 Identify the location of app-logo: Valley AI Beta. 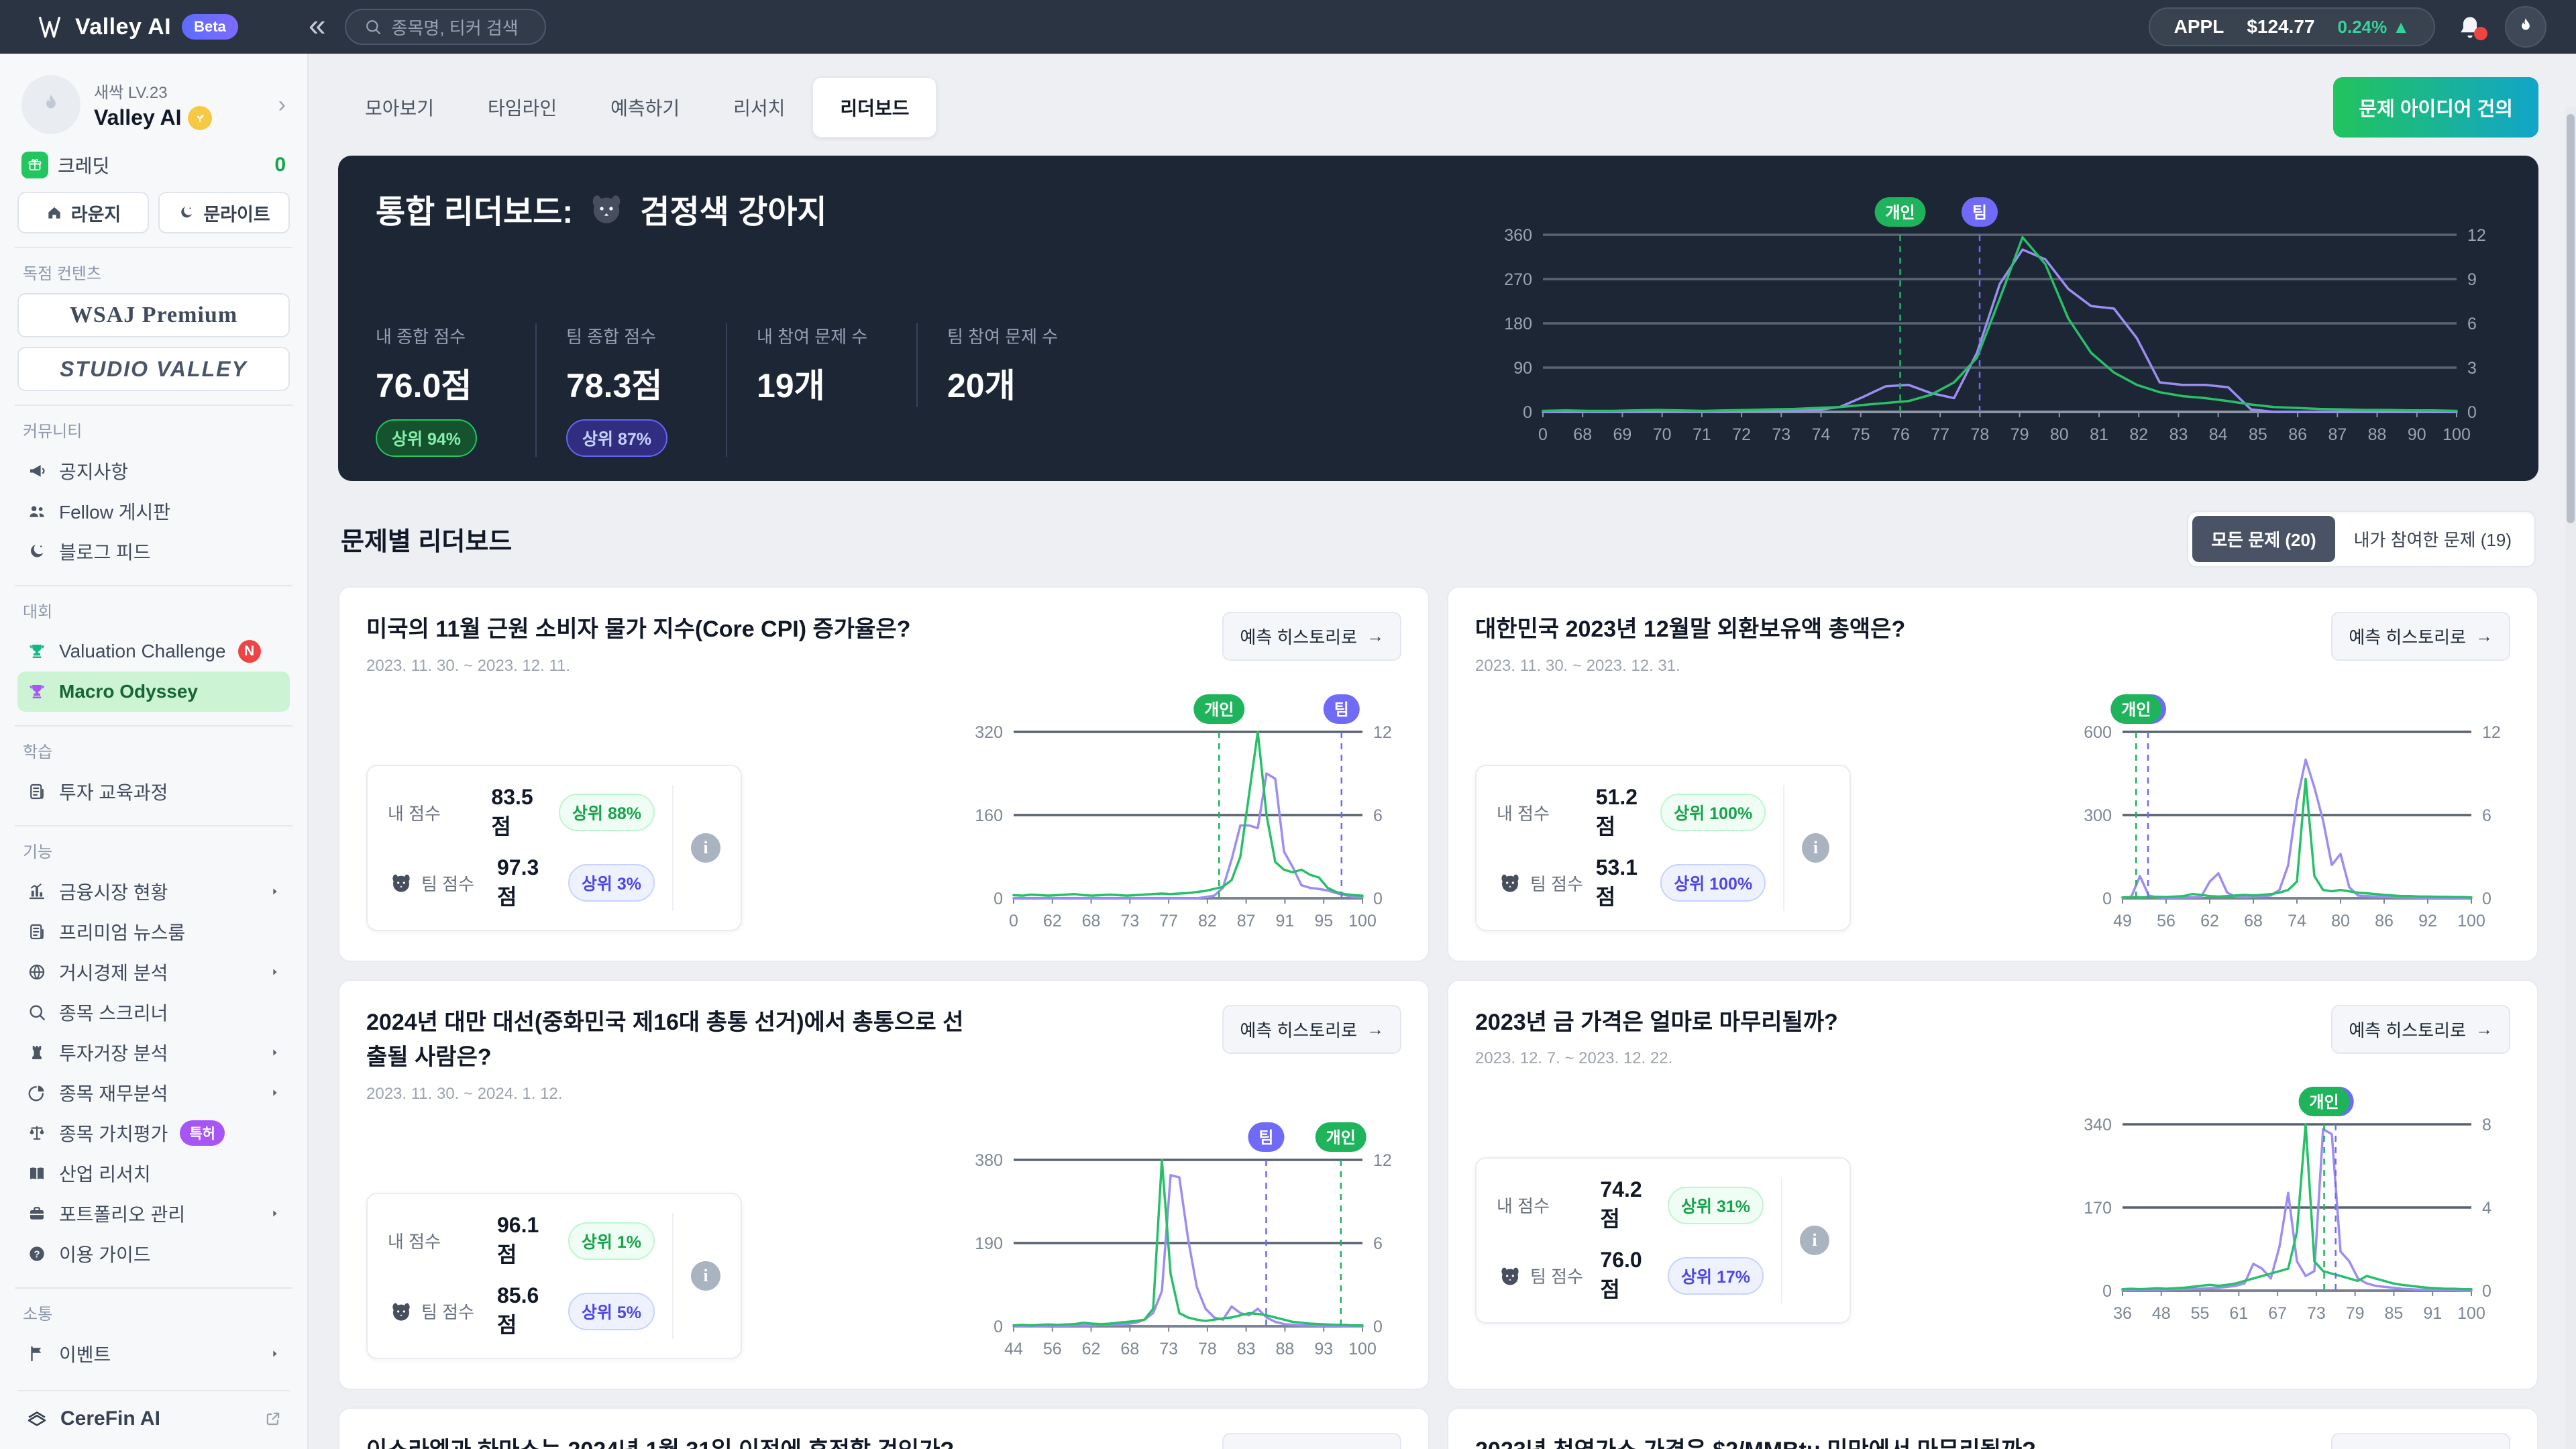
(169, 27).